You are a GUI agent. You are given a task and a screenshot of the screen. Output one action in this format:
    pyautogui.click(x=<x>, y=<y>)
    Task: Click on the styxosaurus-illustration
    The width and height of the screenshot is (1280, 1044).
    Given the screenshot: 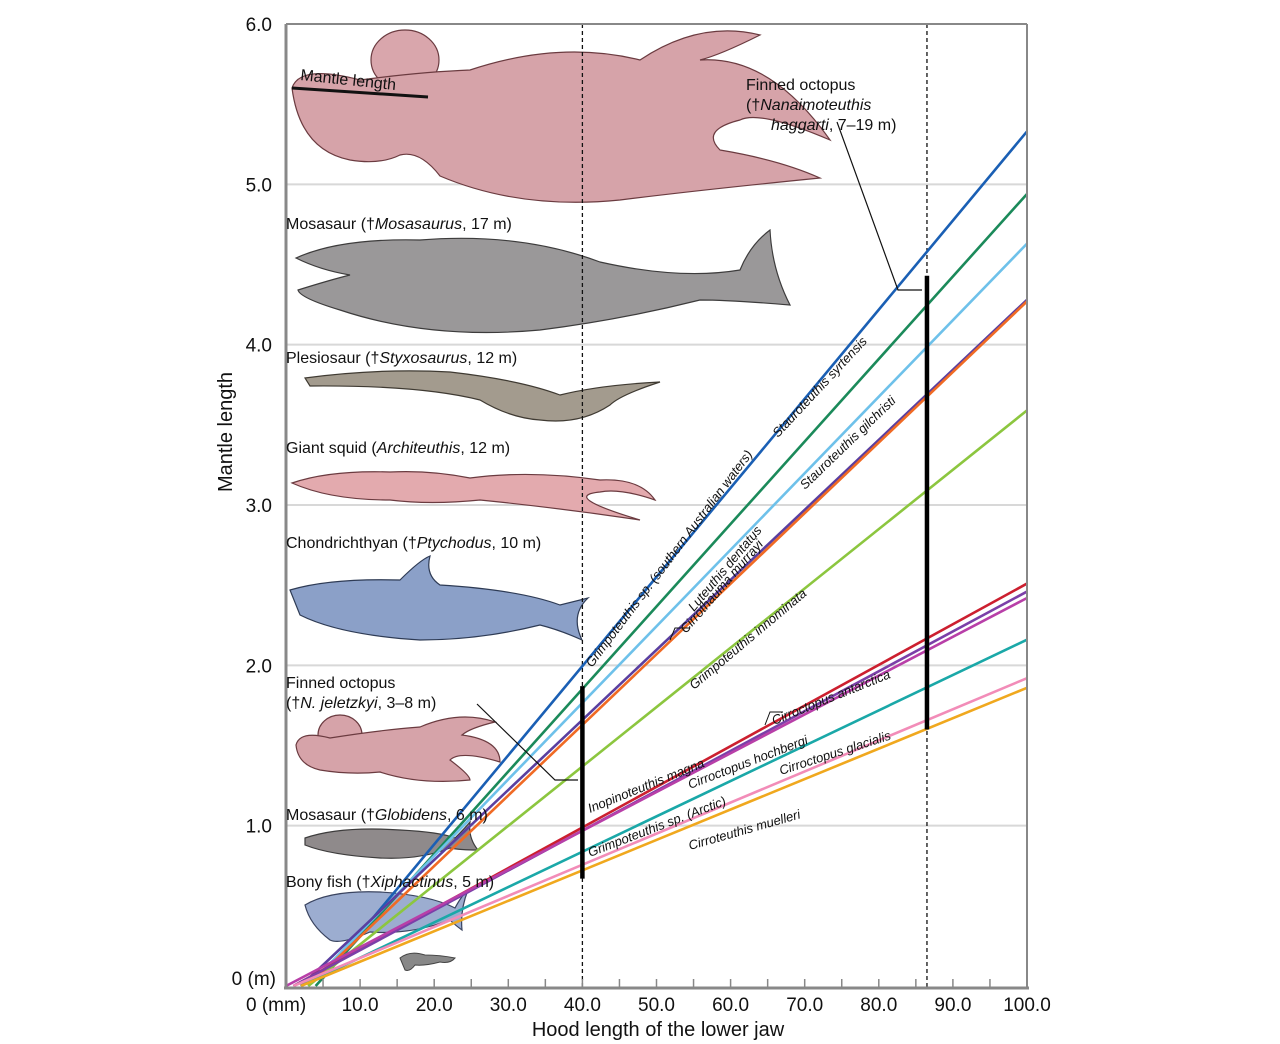 What is the action you would take?
    pyautogui.click(x=482, y=396)
    